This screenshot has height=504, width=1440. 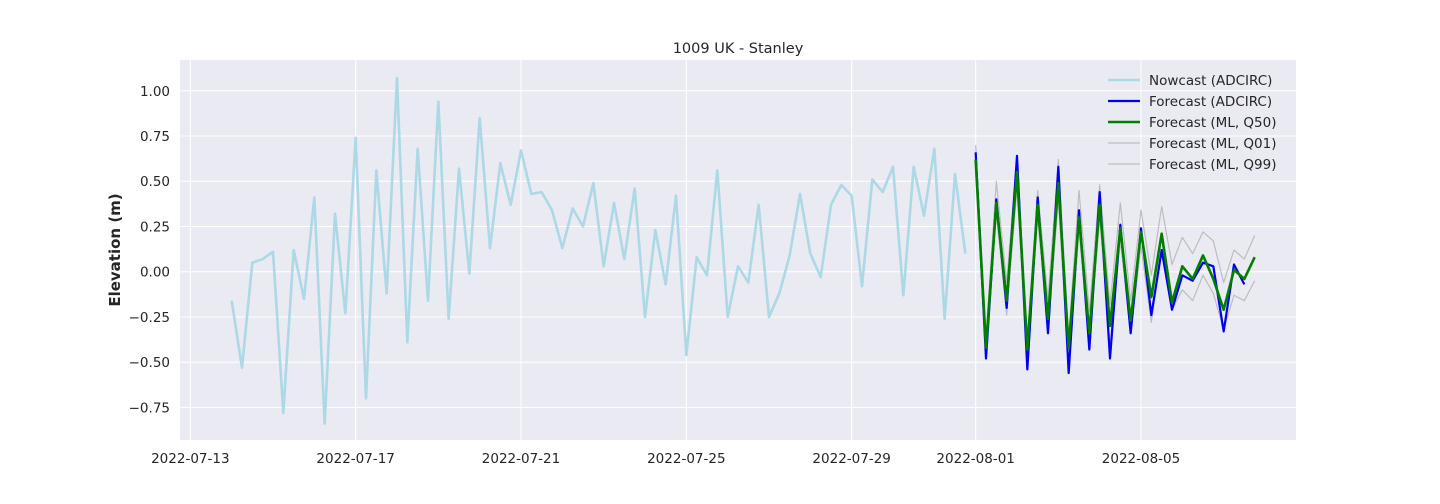 I want to click on y-tick-label: −0.25, so click(x=149, y=318).